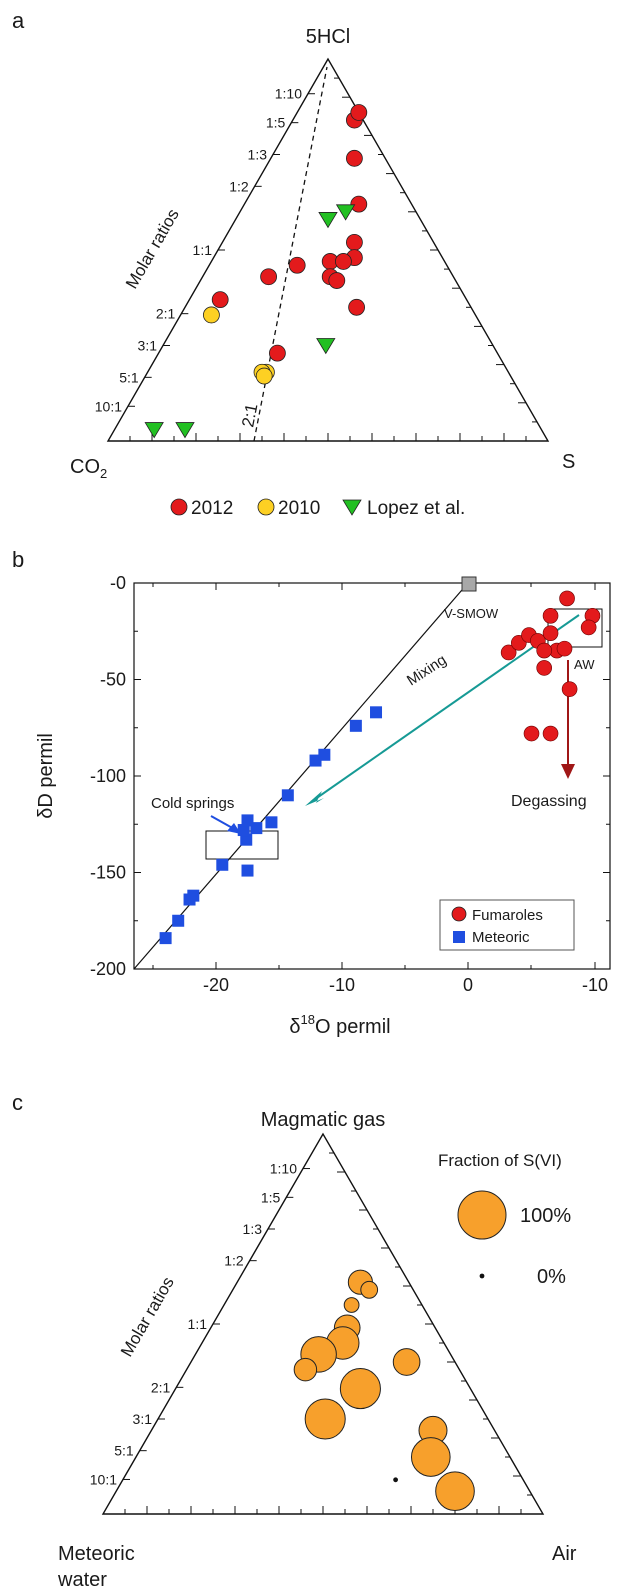 This screenshot has height=1592, width=617. I want to click on panel-b-legend: Fumaroles Meteoric, so click(507, 925).